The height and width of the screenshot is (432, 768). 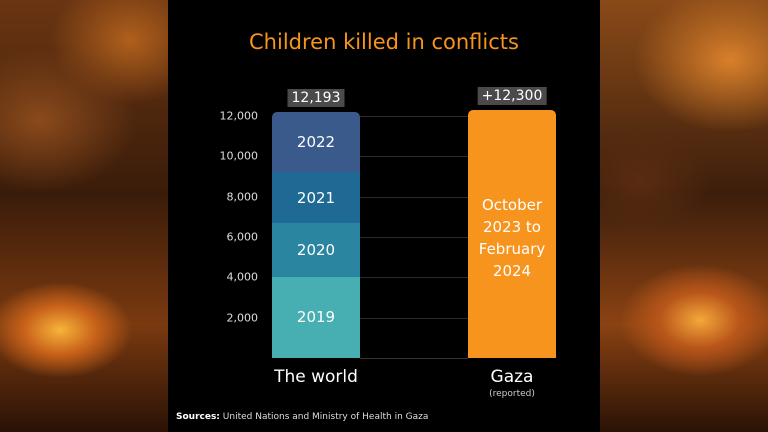 What do you see at coordinates (512, 248) in the screenshot?
I see `gaza-period-line: February` at bounding box center [512, 248].